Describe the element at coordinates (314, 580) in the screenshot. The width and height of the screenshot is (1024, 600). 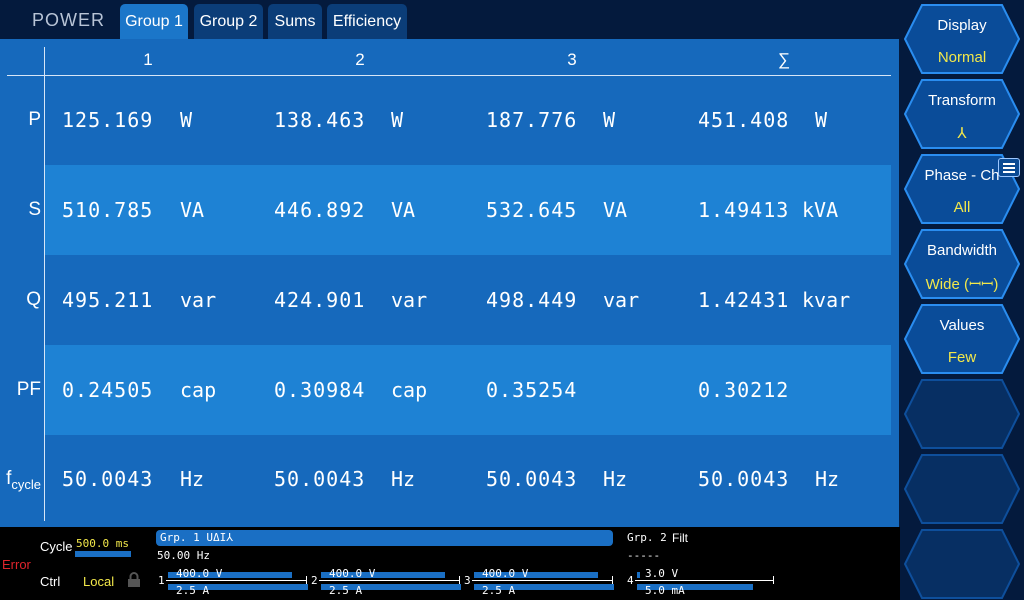
I see `channel-2-number: 2` at that location.